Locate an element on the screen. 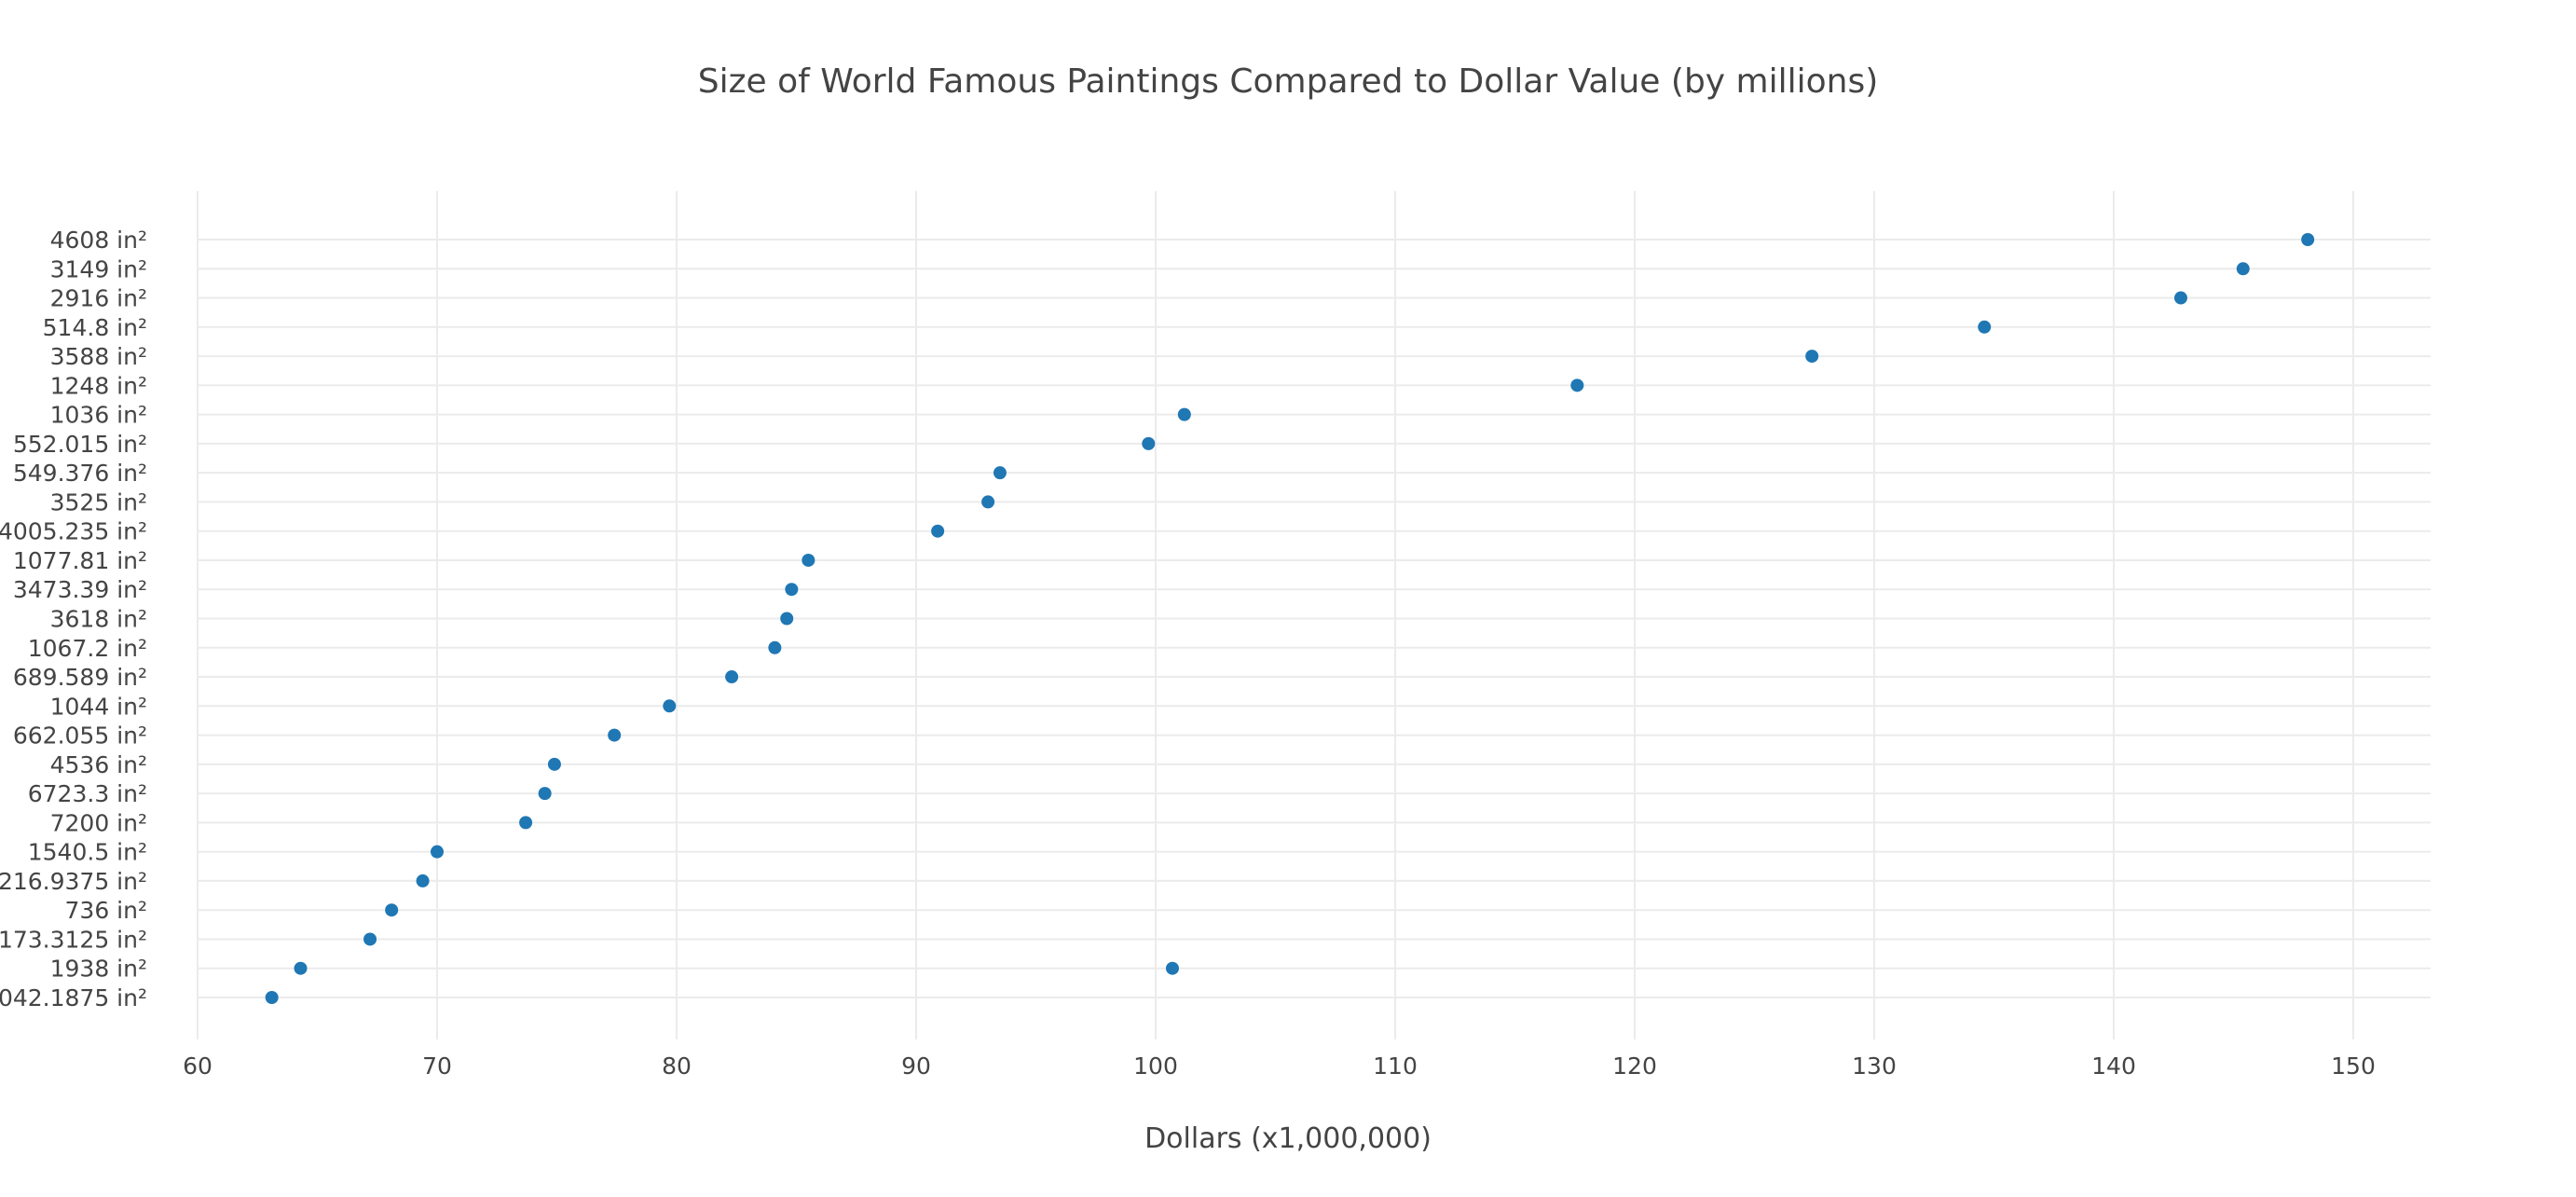 The height and width of the screenshot is (1197, 2576). x-axis-tick-labels: 60 70 80 90 100 110 120 130 140 150 is located at coordinates (1279, 1066).